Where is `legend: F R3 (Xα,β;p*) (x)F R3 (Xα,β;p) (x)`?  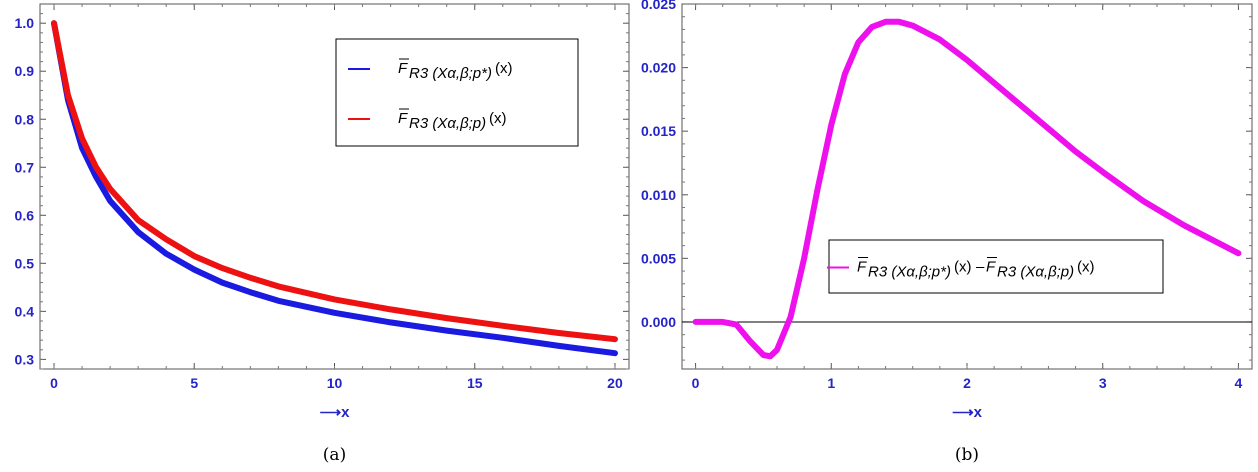
legend: F R3 (Xα,β;p*) (x)F R3 (Xα,β;p) (x) is located at coordinates (457, 92).